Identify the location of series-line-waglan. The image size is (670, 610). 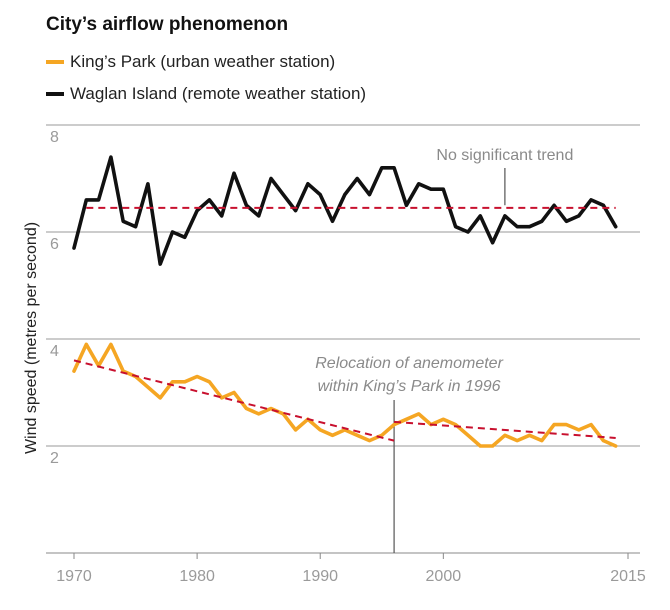
(345, 210).